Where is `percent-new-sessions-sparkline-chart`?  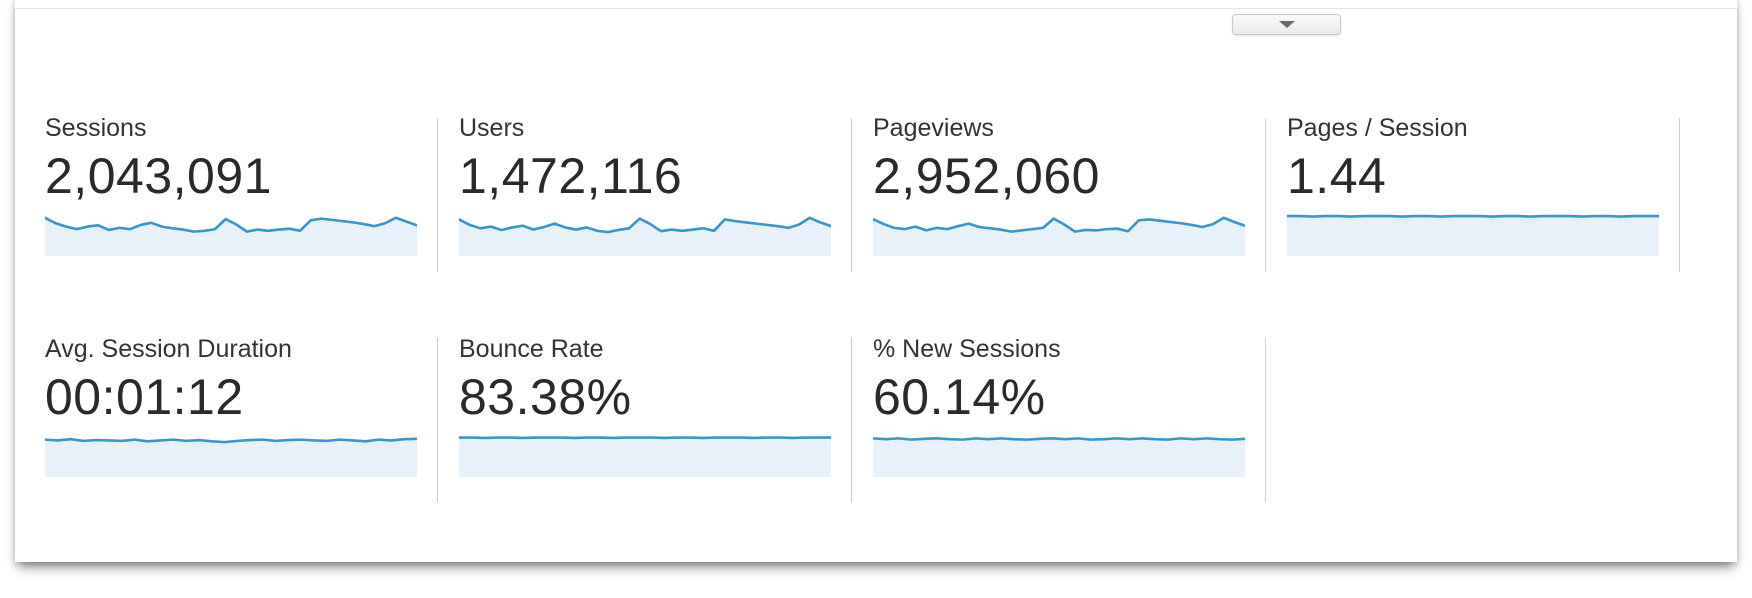
percent-new-sessions-sparkline-chart is located at coordinates (1059, 456).